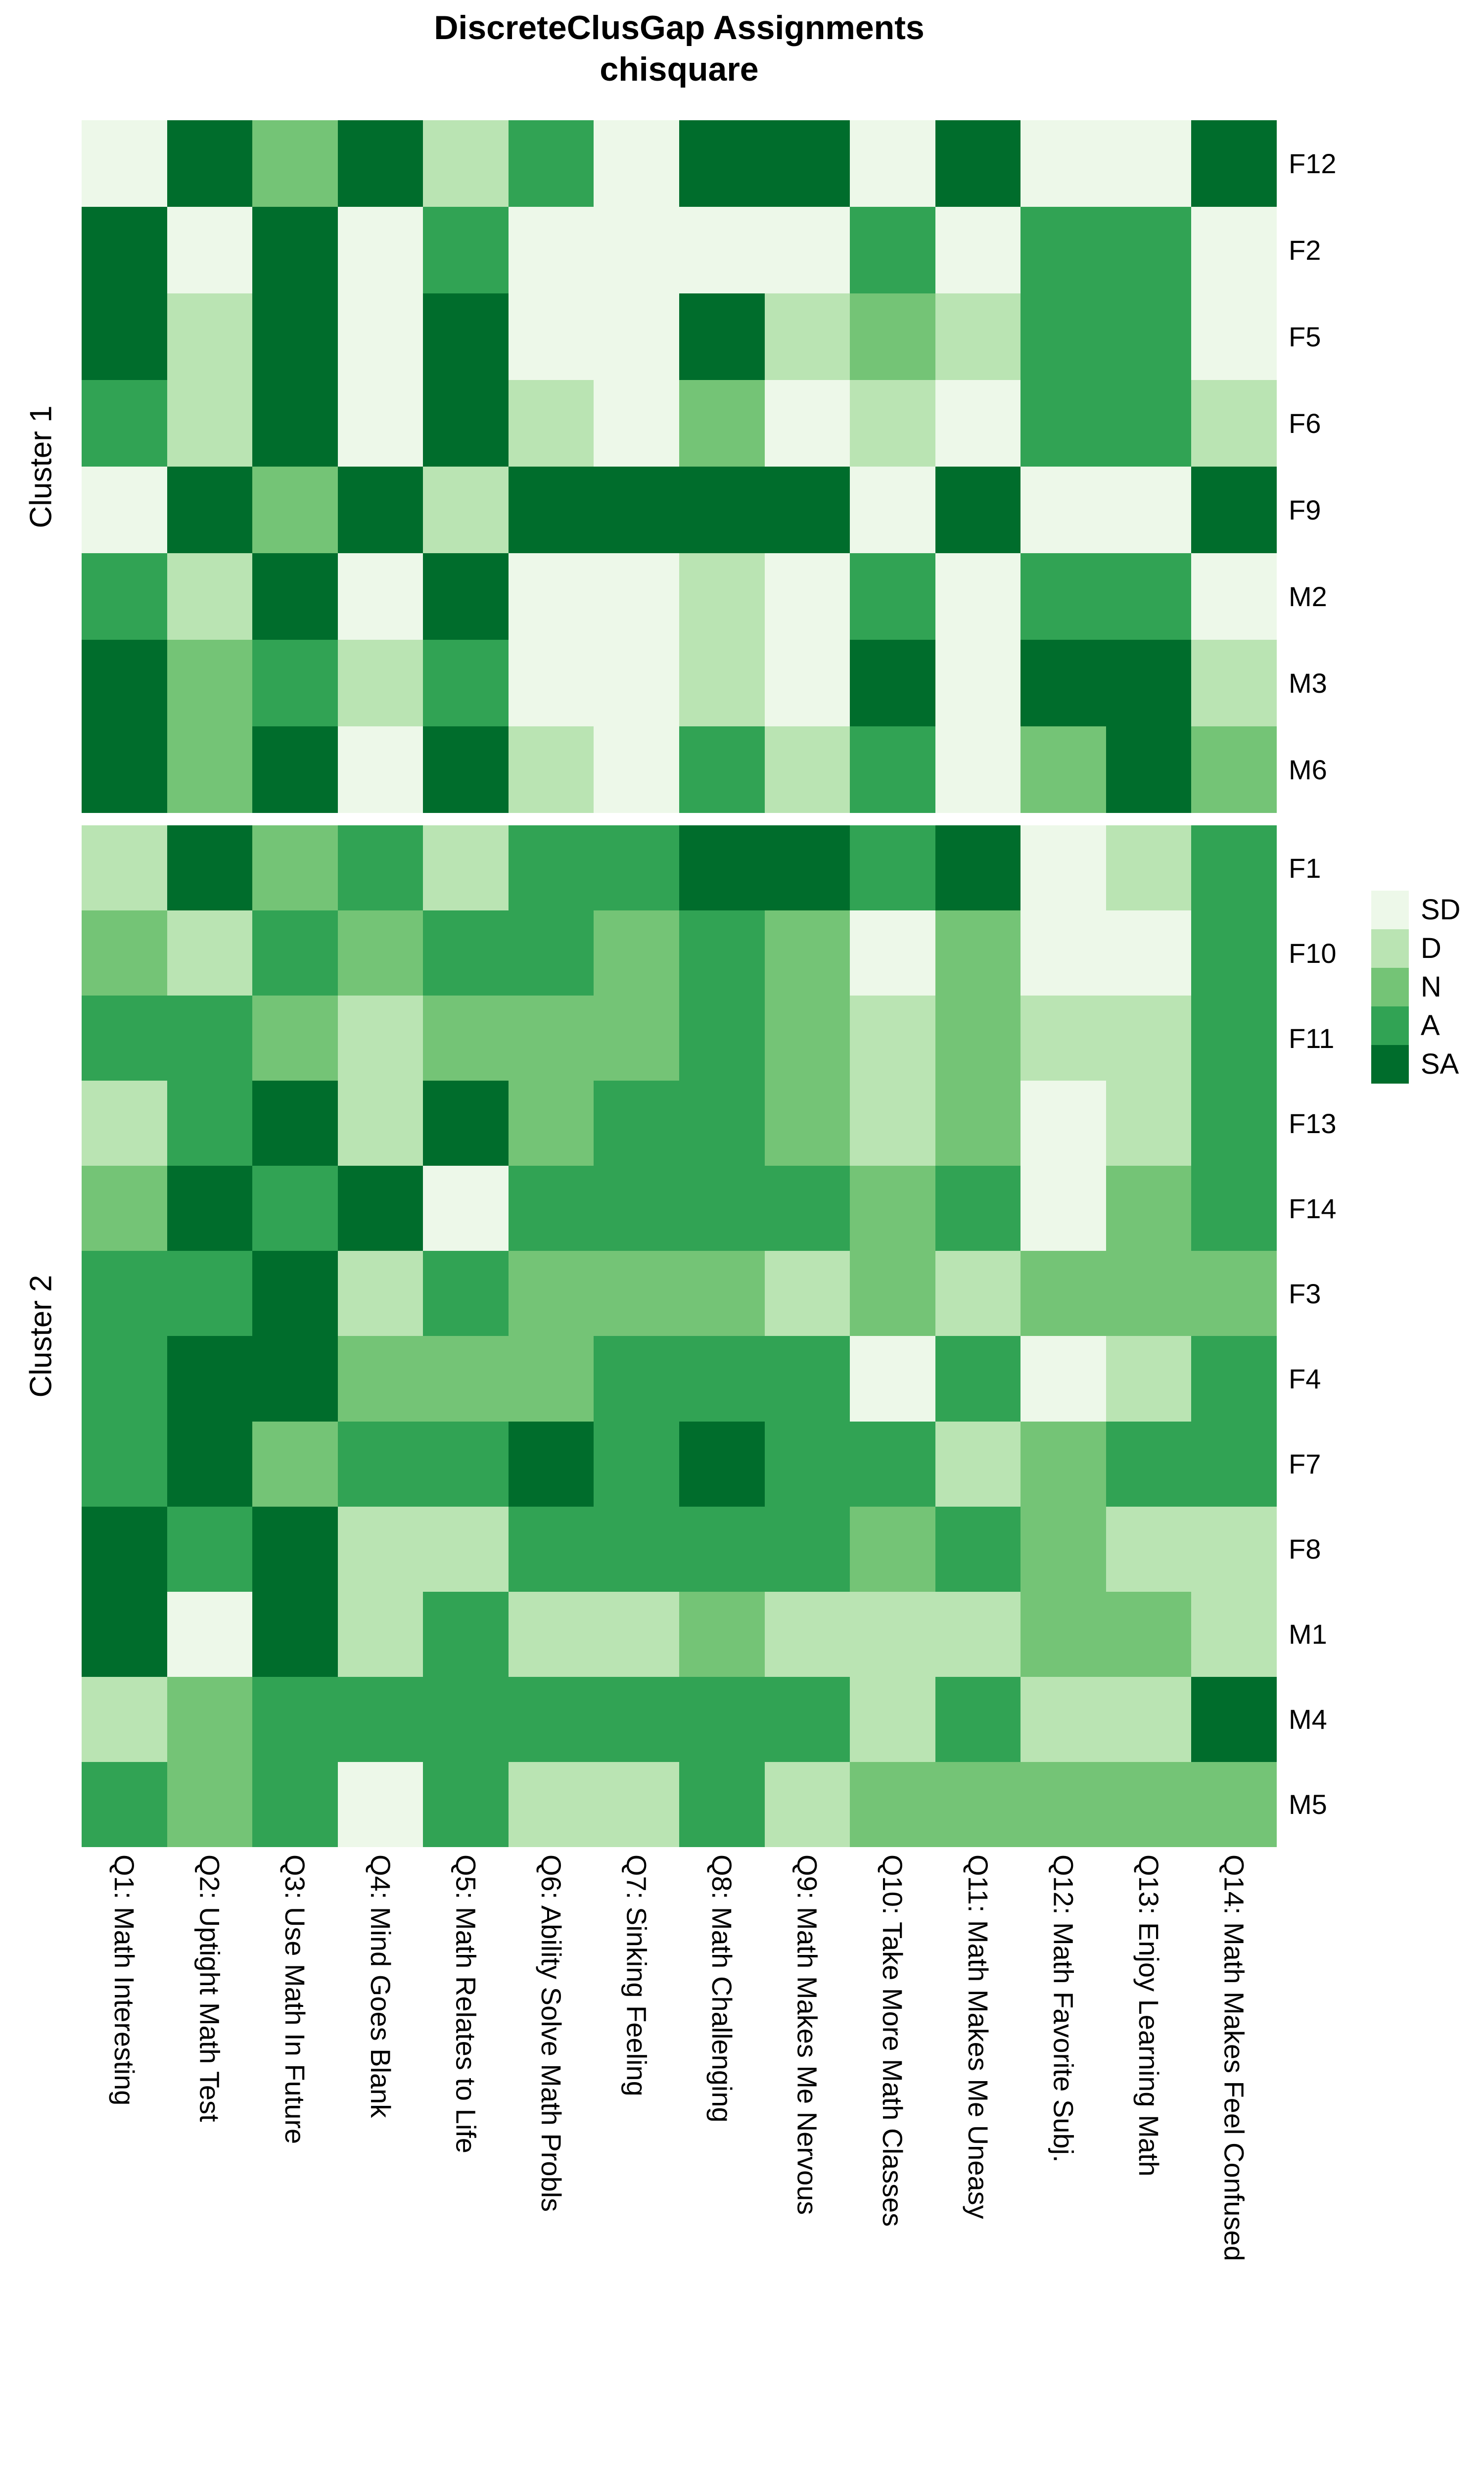 This screenshot has height=2474, width=1484. Describe the element at coordinates (1441, 910) in the screenshot. I see `legend-label: SD` at that location.